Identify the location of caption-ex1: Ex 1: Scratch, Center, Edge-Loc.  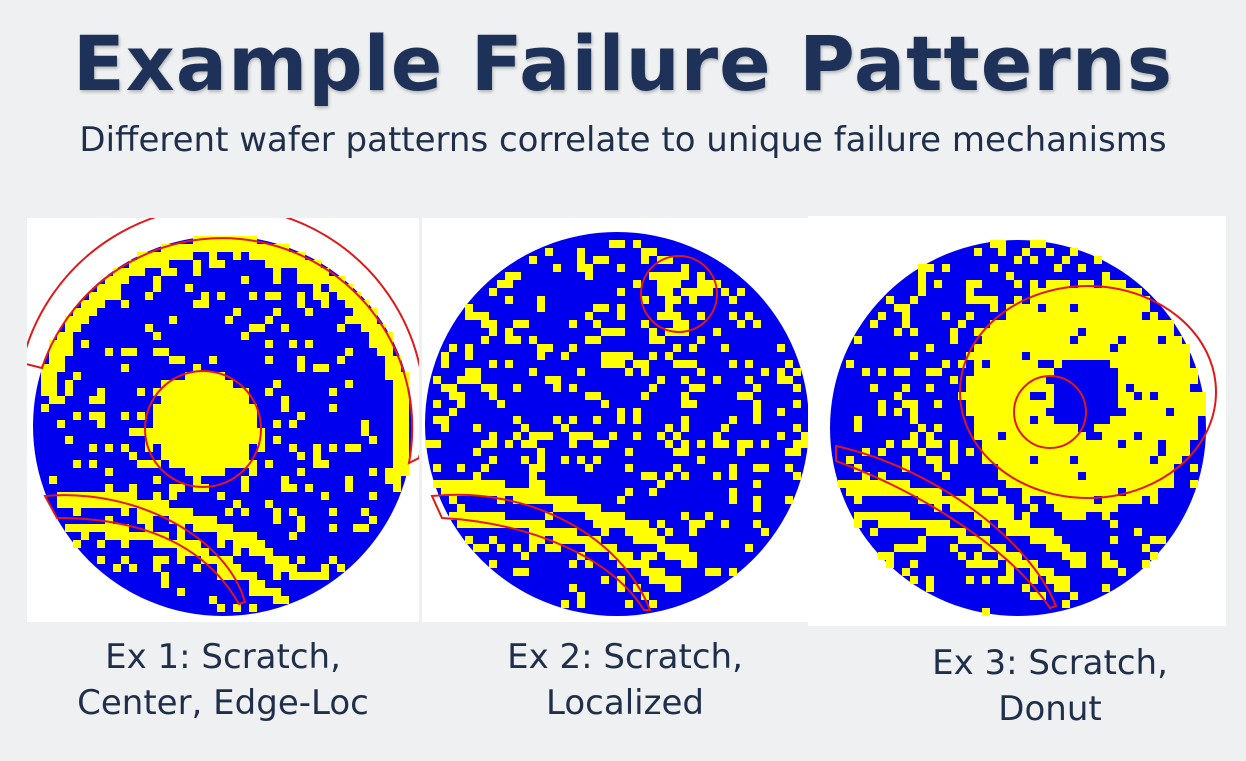
(223, 680).